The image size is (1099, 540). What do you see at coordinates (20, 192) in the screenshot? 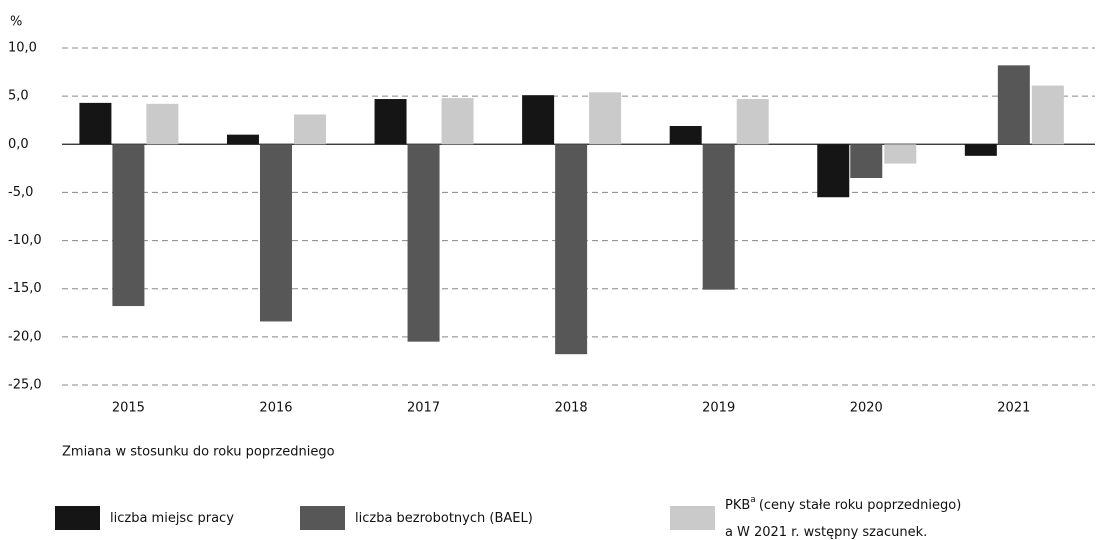
I see `y-tick-label: -5,0` at bounding box center [20, 192].